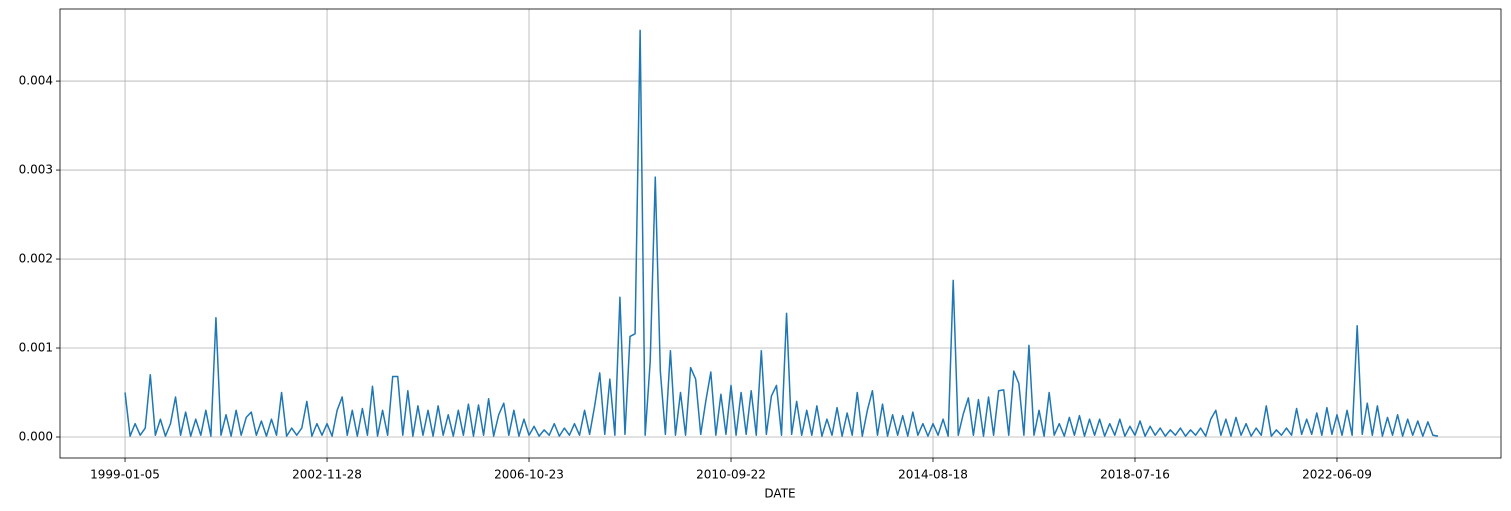 This screenshot has height=511, width=1511. What do you see at coordinates (327, 475) in the screenshot?
I see `x-tick-label: 2002-11-28` at bounding box center [327, 475].